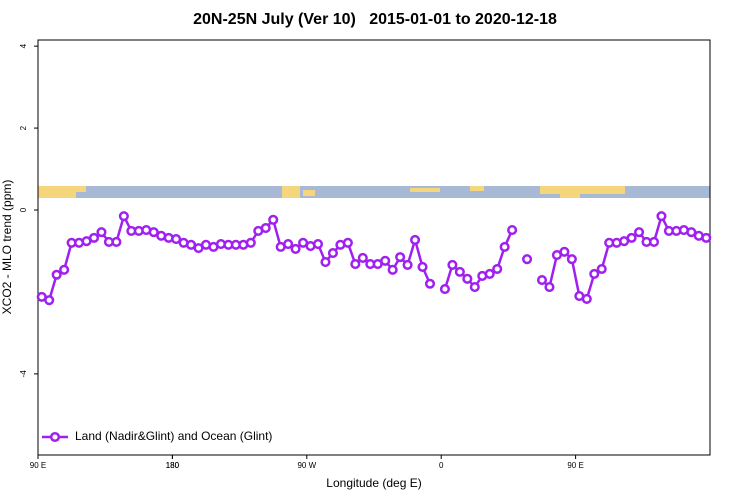 The image size is (750, 500). I want to click on x-tick-label: 90 W, so click(306, 465).